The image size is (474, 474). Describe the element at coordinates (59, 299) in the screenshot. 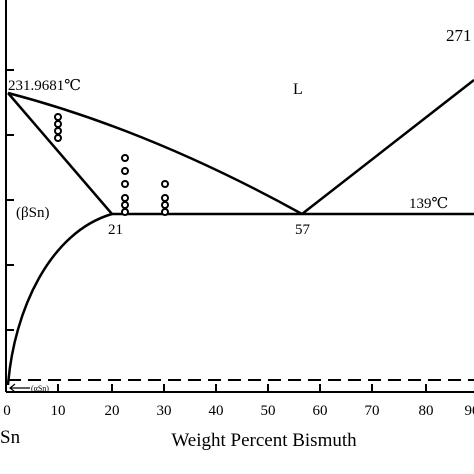

I see `solvus-curve` at that location.